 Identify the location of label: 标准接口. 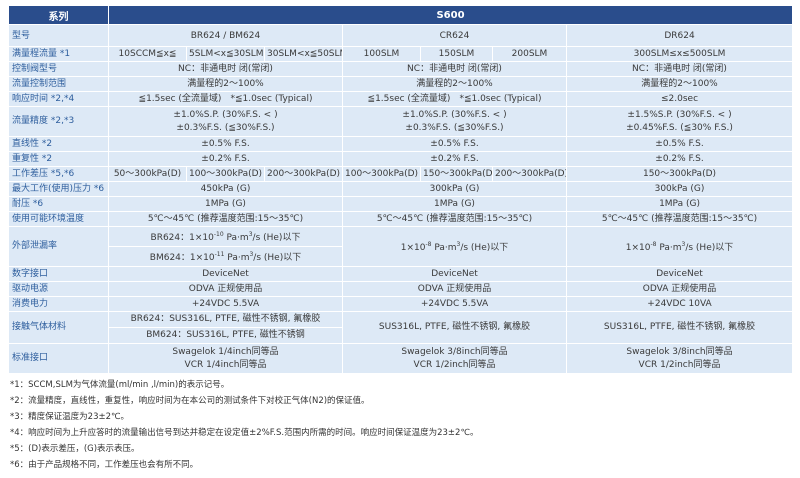
(58, 358).